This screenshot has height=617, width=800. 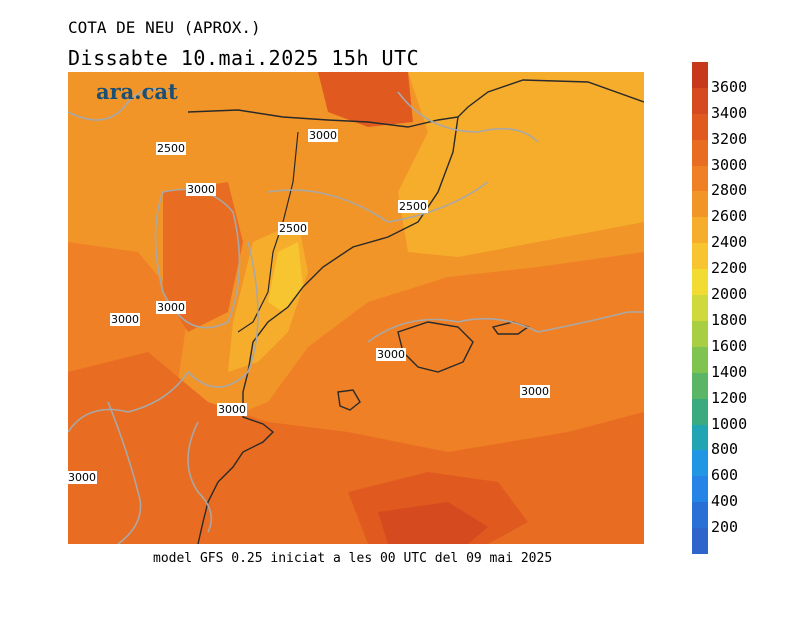 What do you see at coordinates (729, 138) in the screenshot?
I see `color-scale-label: 3200` at bounding box center [729, 138].